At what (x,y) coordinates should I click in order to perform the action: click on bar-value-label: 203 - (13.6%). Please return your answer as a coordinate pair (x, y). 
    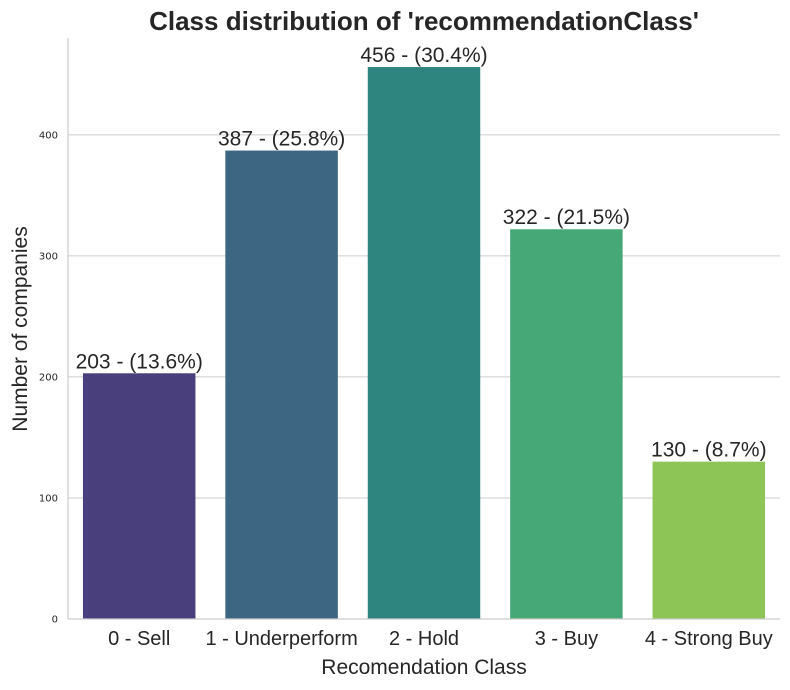
    Looking at the image, I should click on (139, 361).